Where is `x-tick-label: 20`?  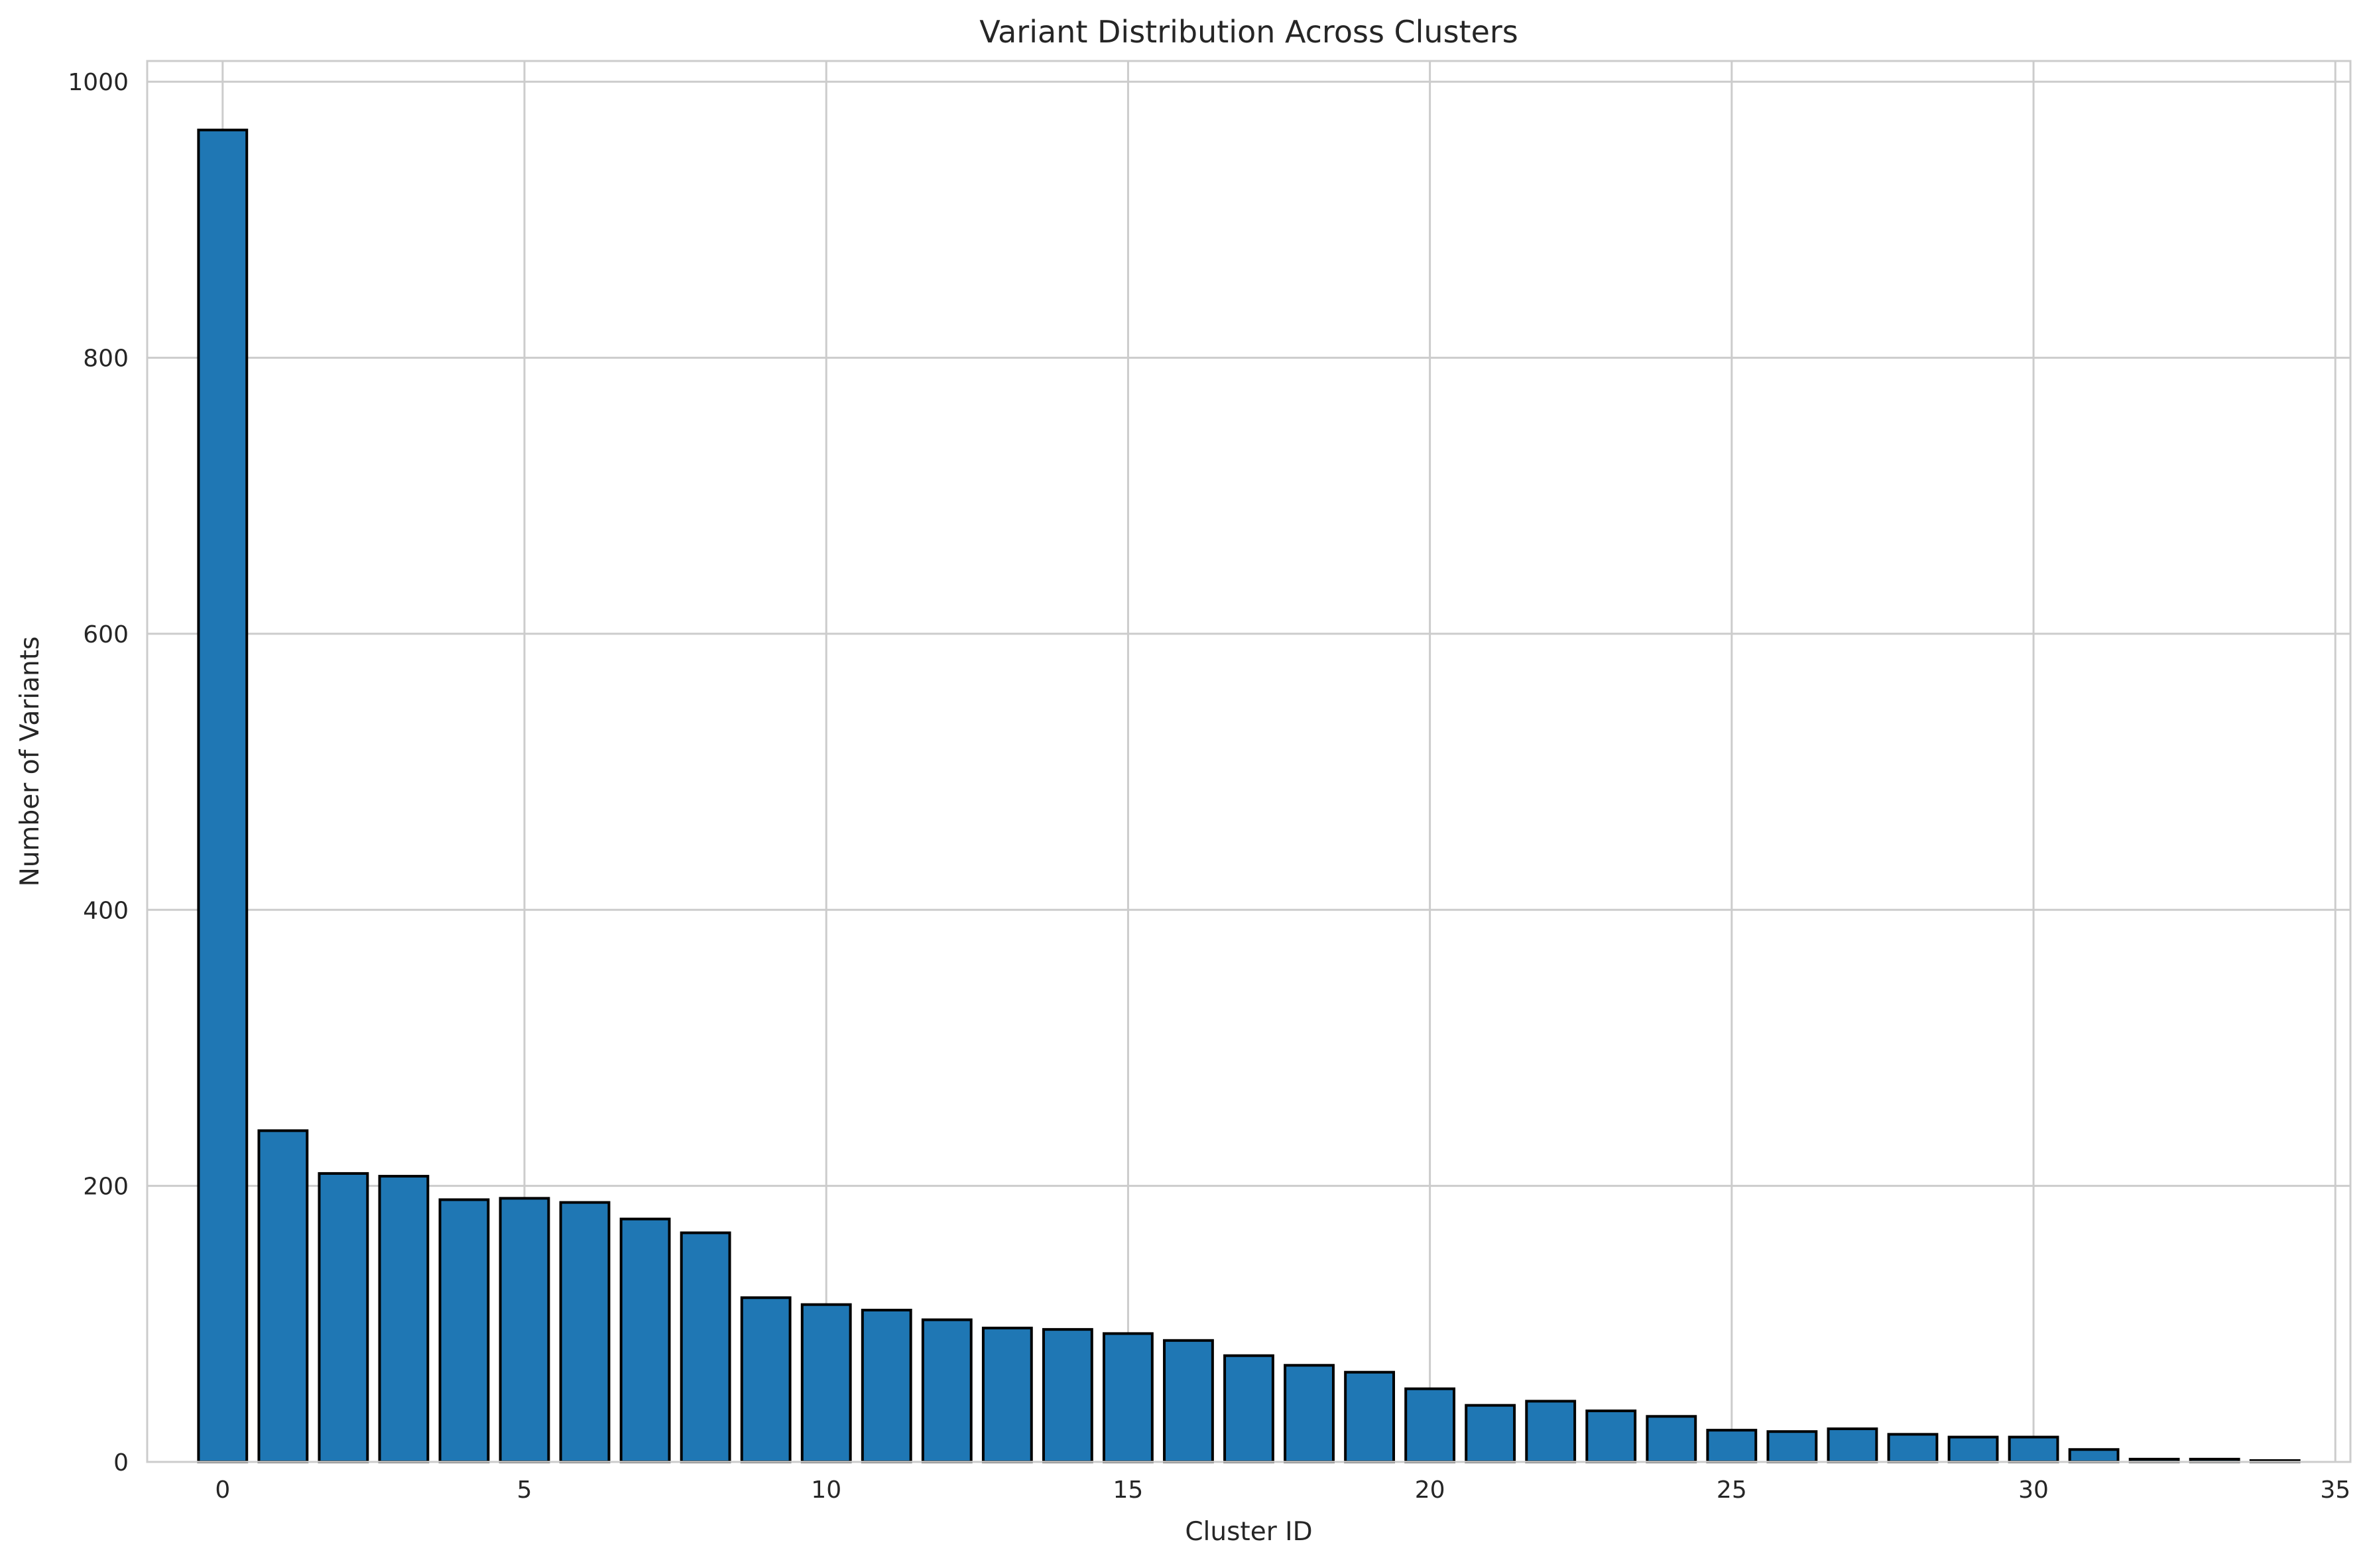 x-tick-label: 20 is located at coordinates (1430, 1490).